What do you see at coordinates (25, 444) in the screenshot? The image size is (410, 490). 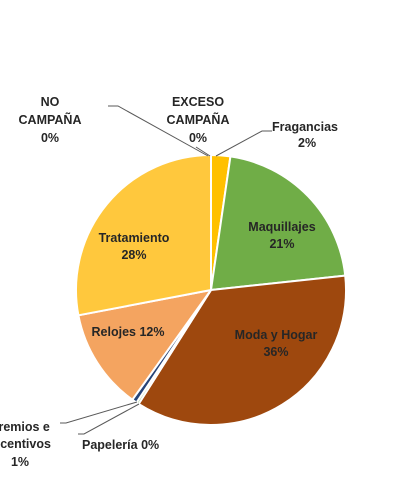 I see `label-premios-line2: Incentivos` at bounding box center [25, 444].